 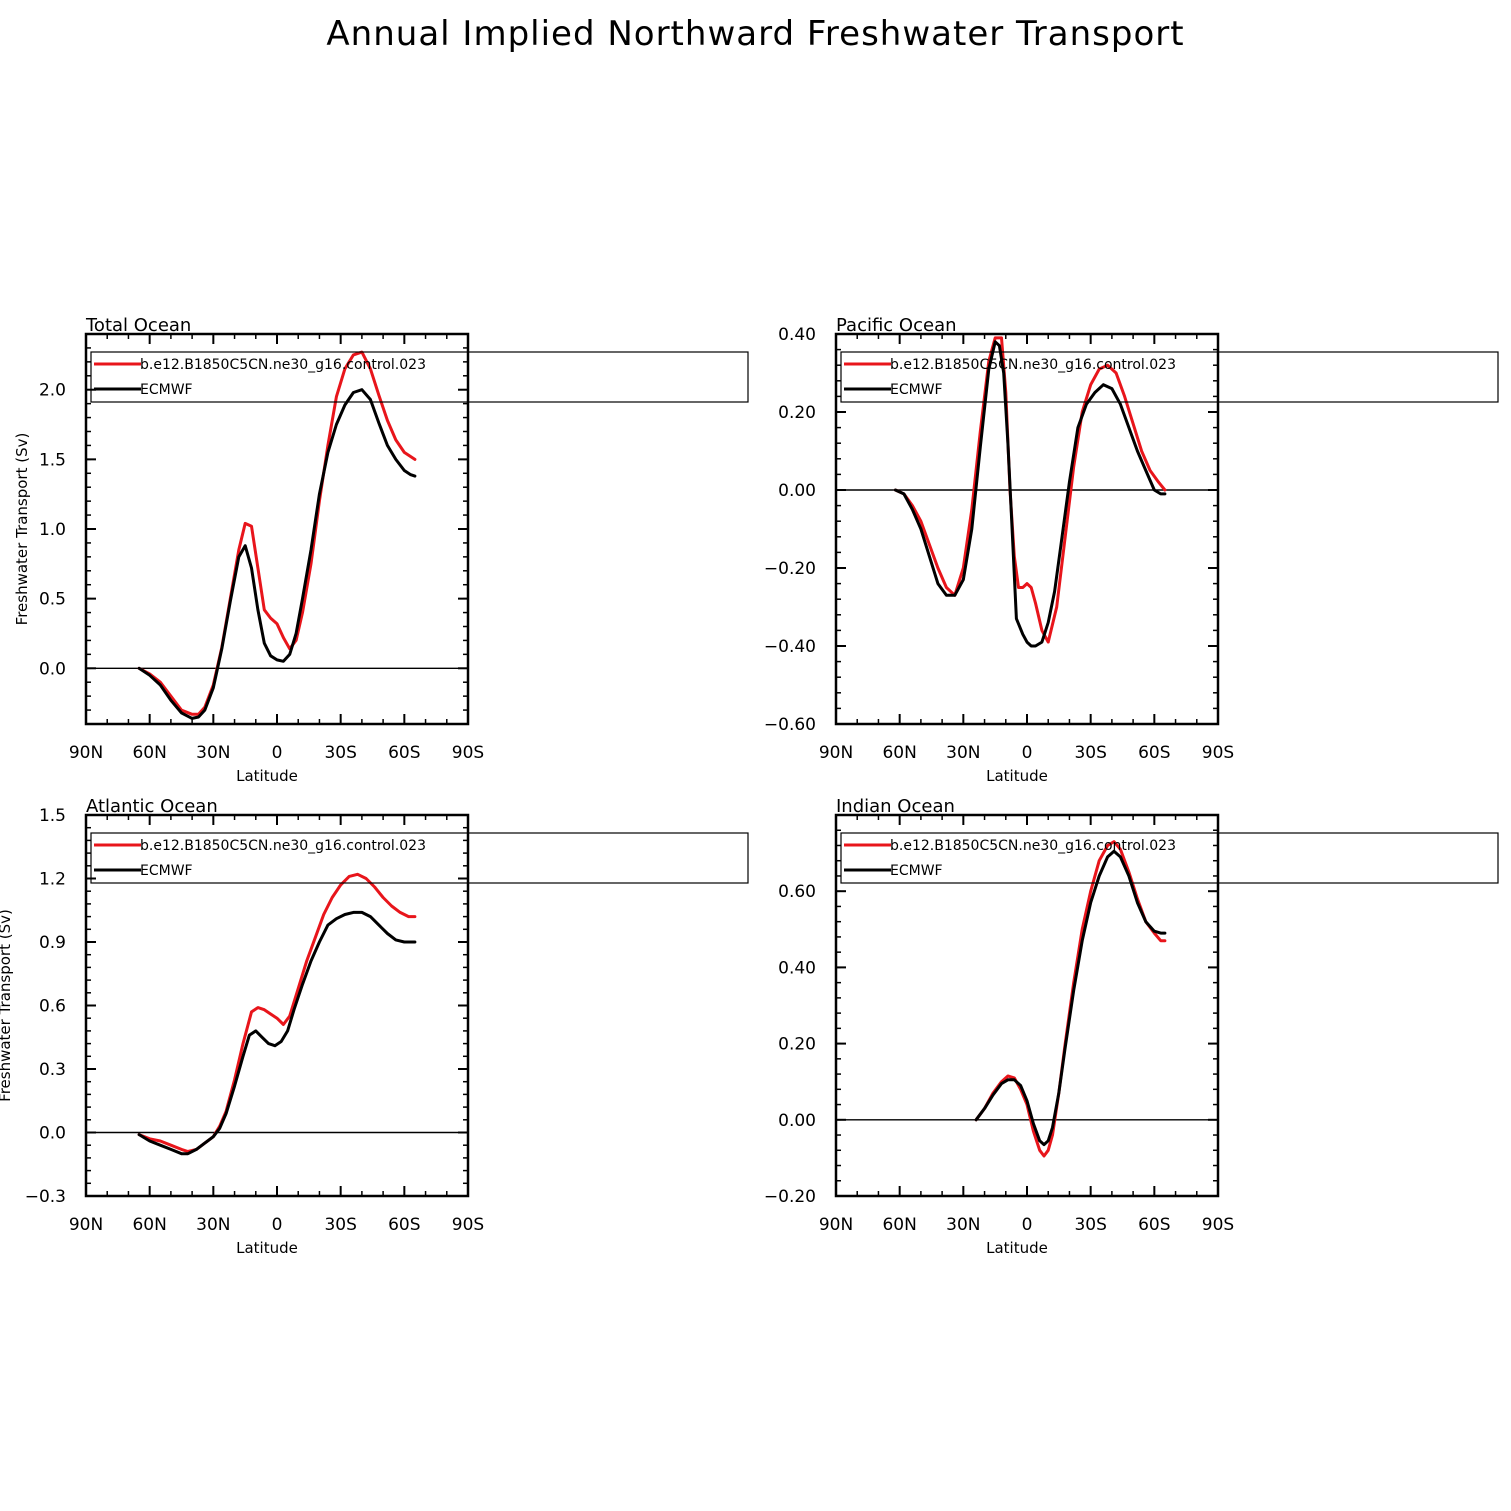 What do you see at coordinates (340, 753) in the screenshot?
I see `total-ocean-x-tick-label: 30S` at bounding box center [340, 753].